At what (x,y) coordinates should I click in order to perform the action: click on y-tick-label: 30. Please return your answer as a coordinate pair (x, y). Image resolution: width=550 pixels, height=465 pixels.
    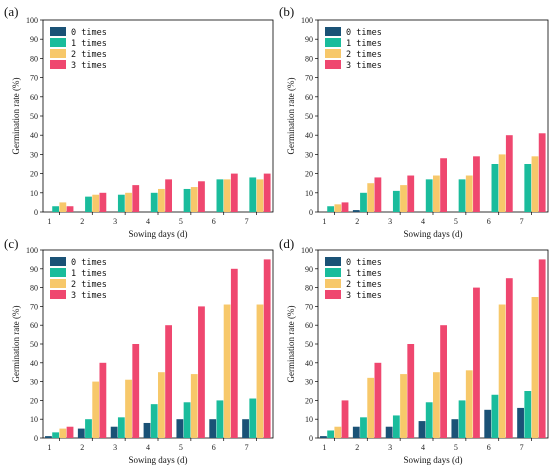
    Looking at the image, I should click on (34, 382).